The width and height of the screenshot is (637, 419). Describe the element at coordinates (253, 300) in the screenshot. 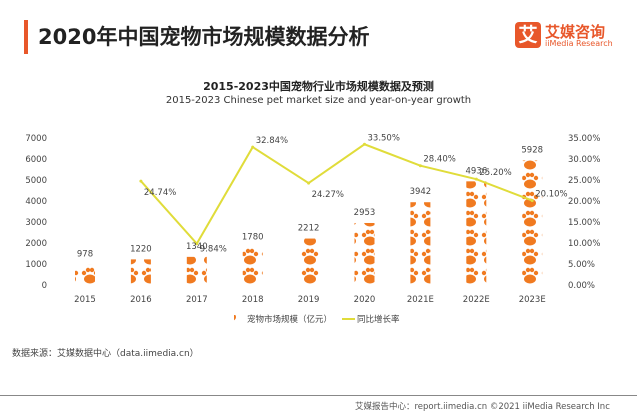

I see `x-tick-label: 2018` at that location.